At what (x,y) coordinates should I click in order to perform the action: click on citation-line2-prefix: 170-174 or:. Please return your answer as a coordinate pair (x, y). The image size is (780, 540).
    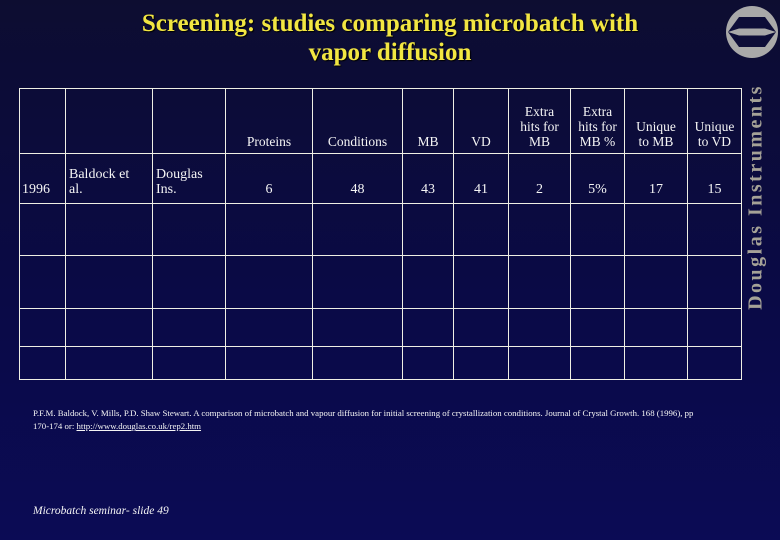
    Looking at the image, I should click on (55, 426).